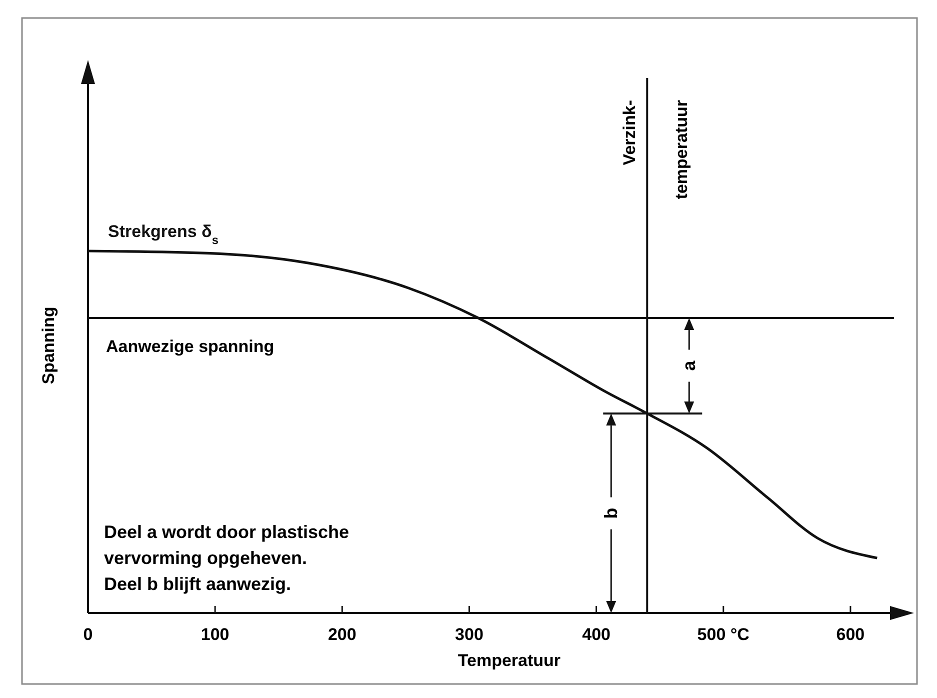  I want to click on x-tick-label: 300, so click(469, 634).